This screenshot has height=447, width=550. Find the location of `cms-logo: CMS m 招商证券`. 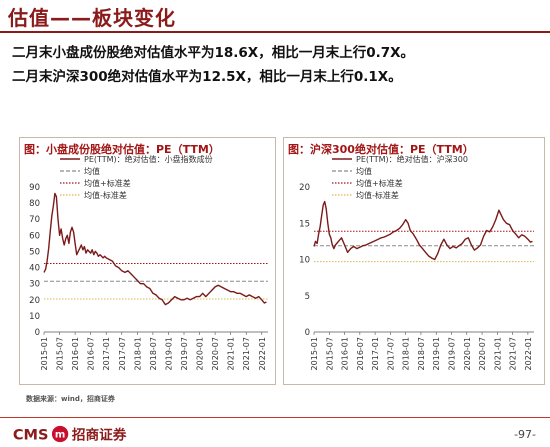

cms-logo: CMS m 招商证券 is located at coordinates (70, 434).